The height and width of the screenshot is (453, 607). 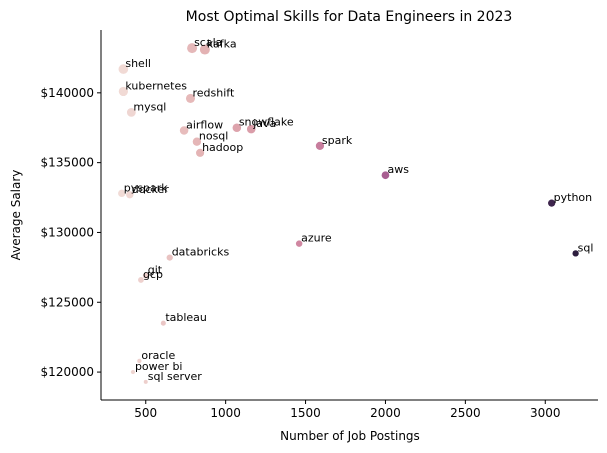 I want to click on point-label: kafka, so click(x=222, y=44).